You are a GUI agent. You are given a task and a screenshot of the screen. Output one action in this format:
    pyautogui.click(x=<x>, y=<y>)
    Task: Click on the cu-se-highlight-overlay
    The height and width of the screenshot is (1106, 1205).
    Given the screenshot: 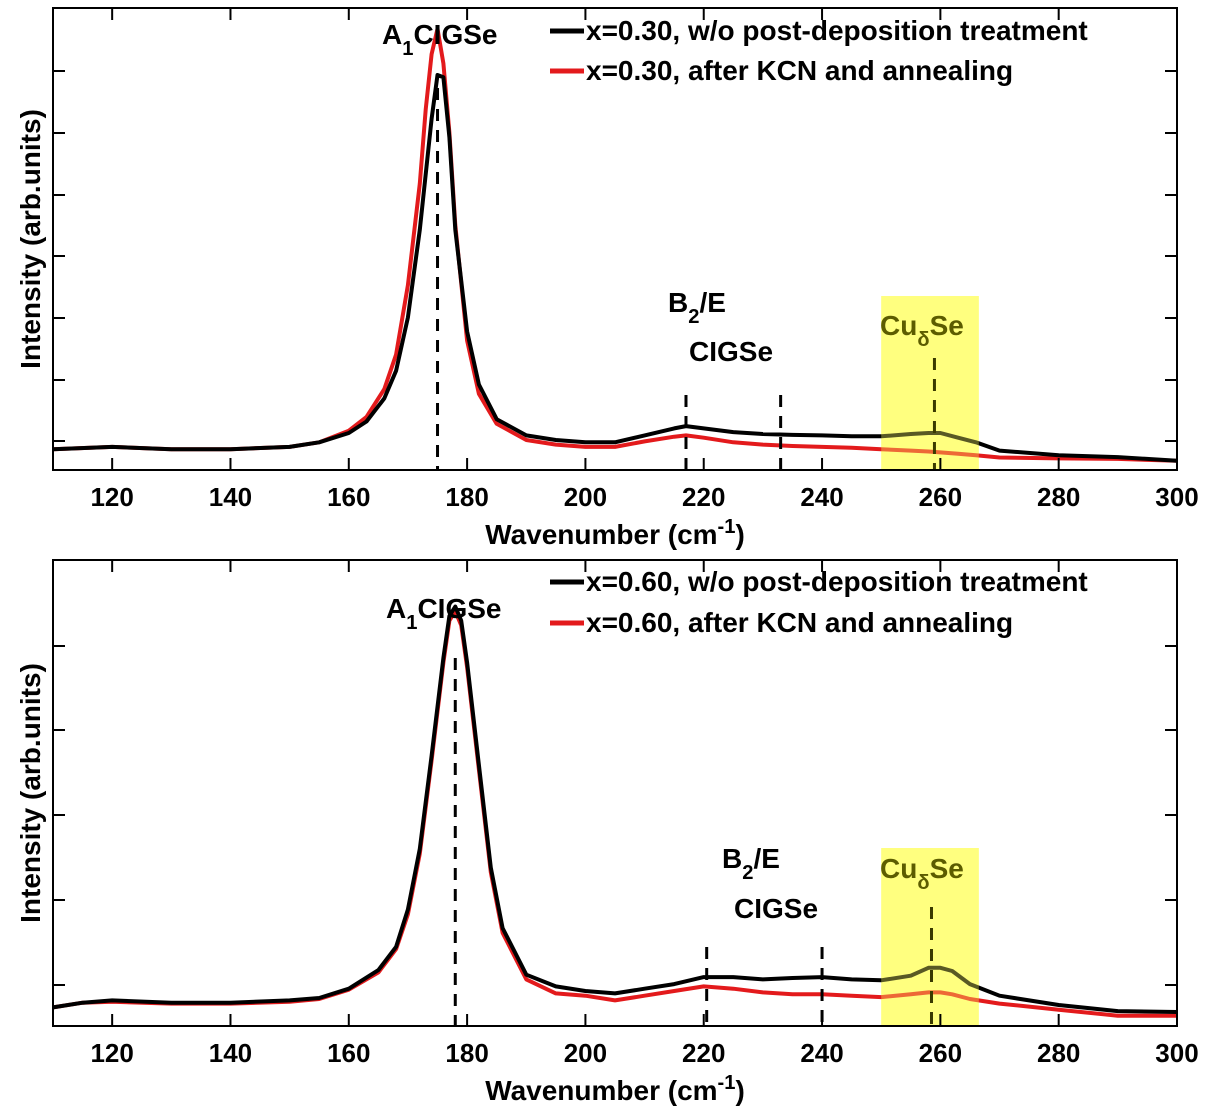 What is the action you would take?
    pyautogui.click(x=930, y=383)
    